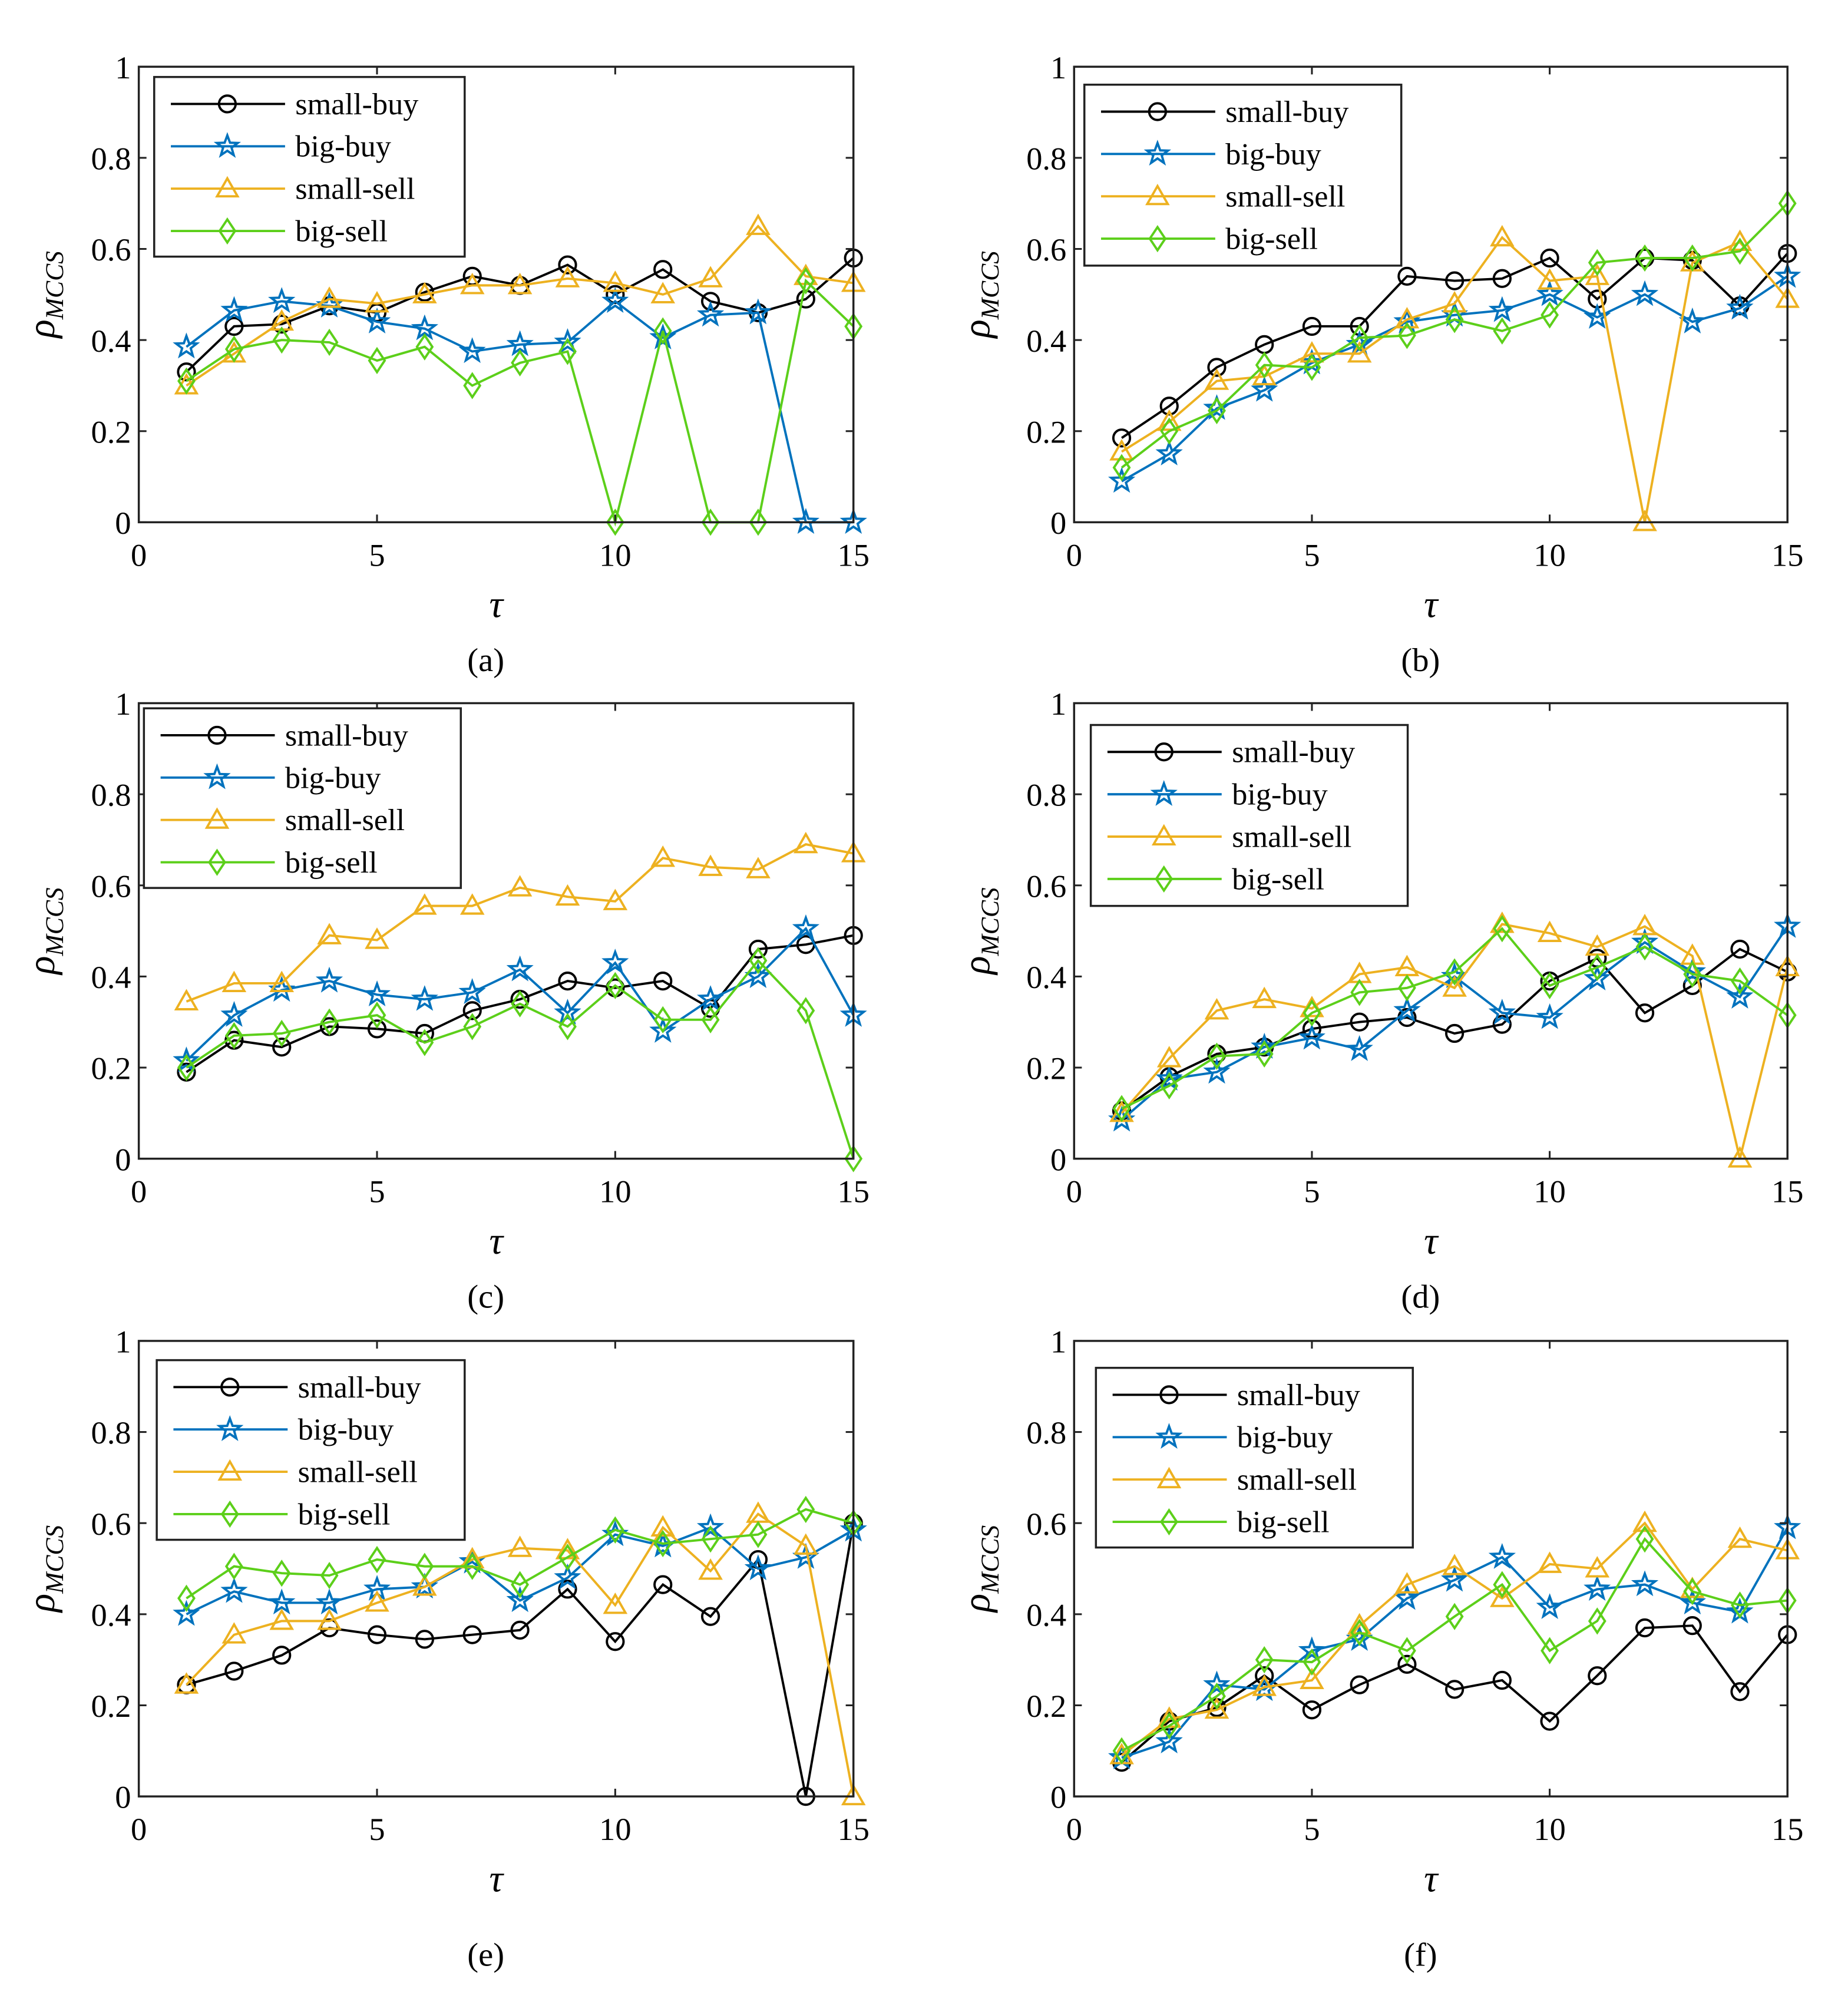  I want to click on panel-label: (b), so click(1420, 661).